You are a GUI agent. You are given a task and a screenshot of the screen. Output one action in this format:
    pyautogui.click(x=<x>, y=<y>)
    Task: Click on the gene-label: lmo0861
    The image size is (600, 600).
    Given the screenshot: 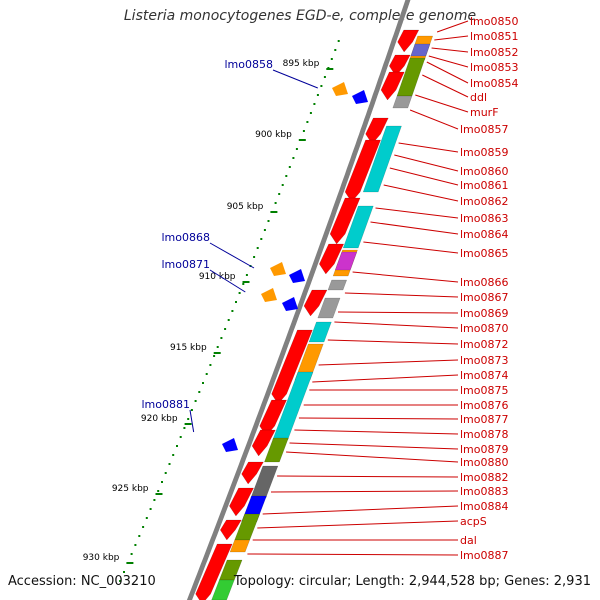 What is the action you would take?
    pyautogui.click(x=484, y=185)
    